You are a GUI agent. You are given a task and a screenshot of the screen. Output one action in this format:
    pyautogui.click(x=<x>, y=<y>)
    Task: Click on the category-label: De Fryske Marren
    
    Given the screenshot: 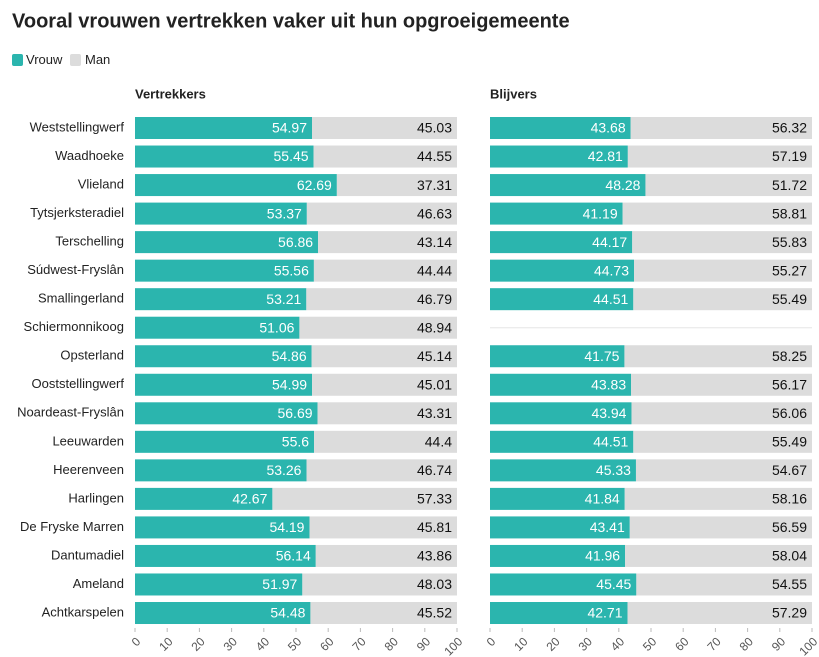 What is the action you would take?
    pyautogui.click(x=72, y=526)
    